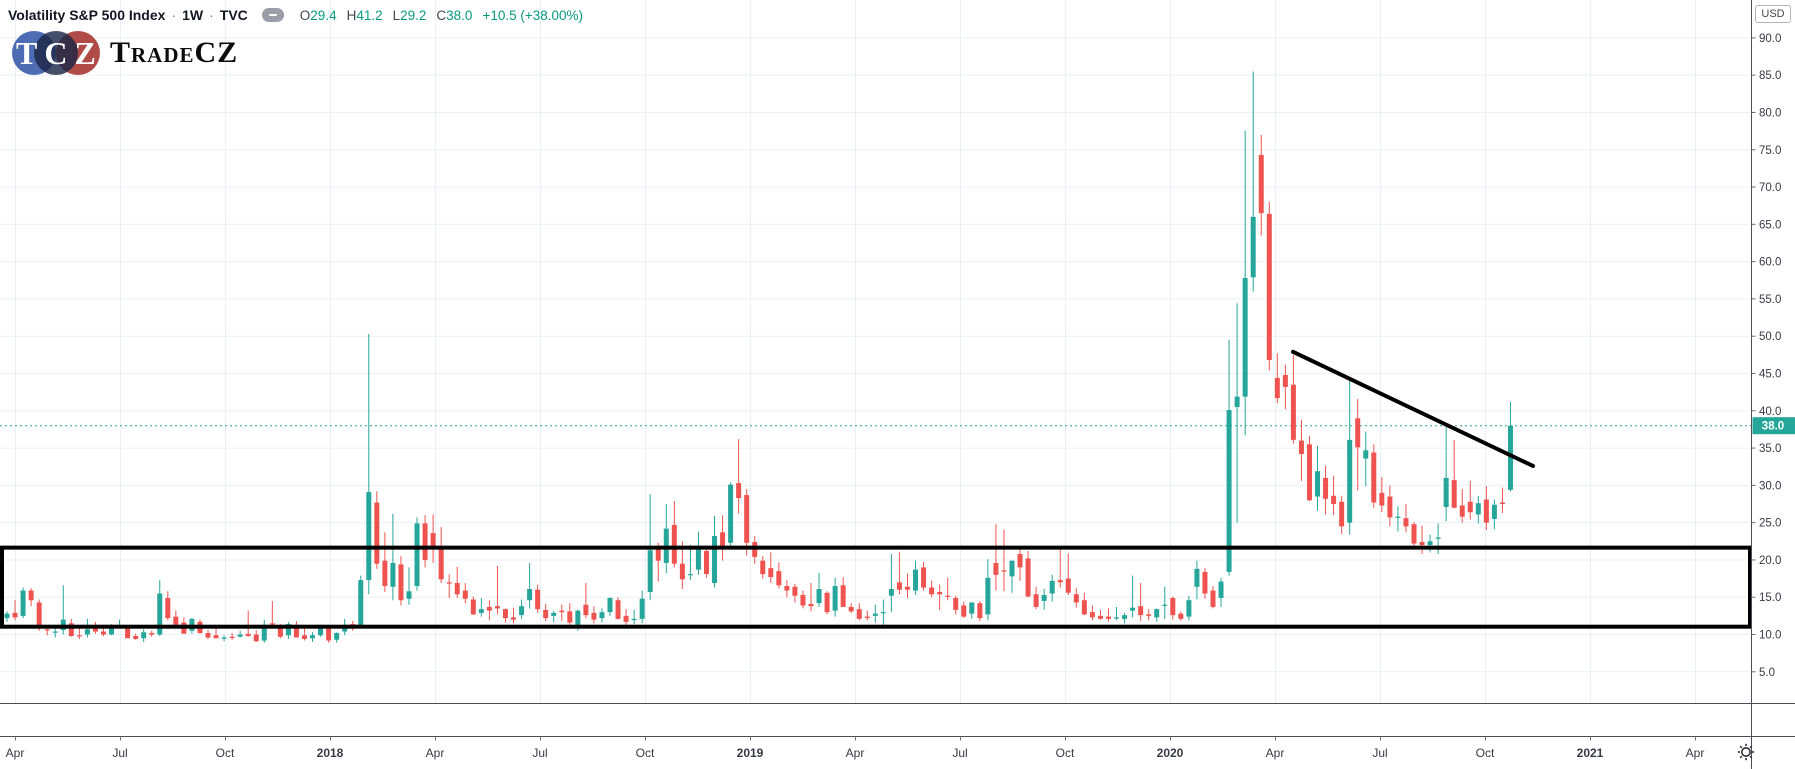 The height and width of the screenshot is (769, 1795). What do you see at coordinates (1590, 753) in the screenshot?
I see `time-tick-label-year: 2021` at bounding box center [1590, 753].